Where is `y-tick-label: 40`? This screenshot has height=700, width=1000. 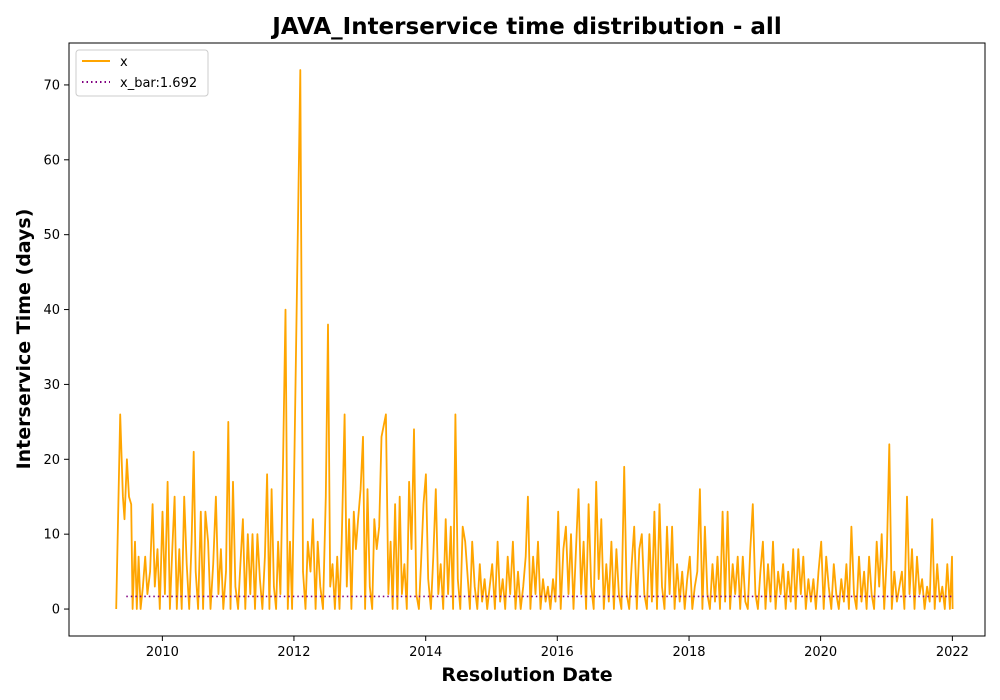 y-tick-label: 40 is located at coordinates (51, 310).